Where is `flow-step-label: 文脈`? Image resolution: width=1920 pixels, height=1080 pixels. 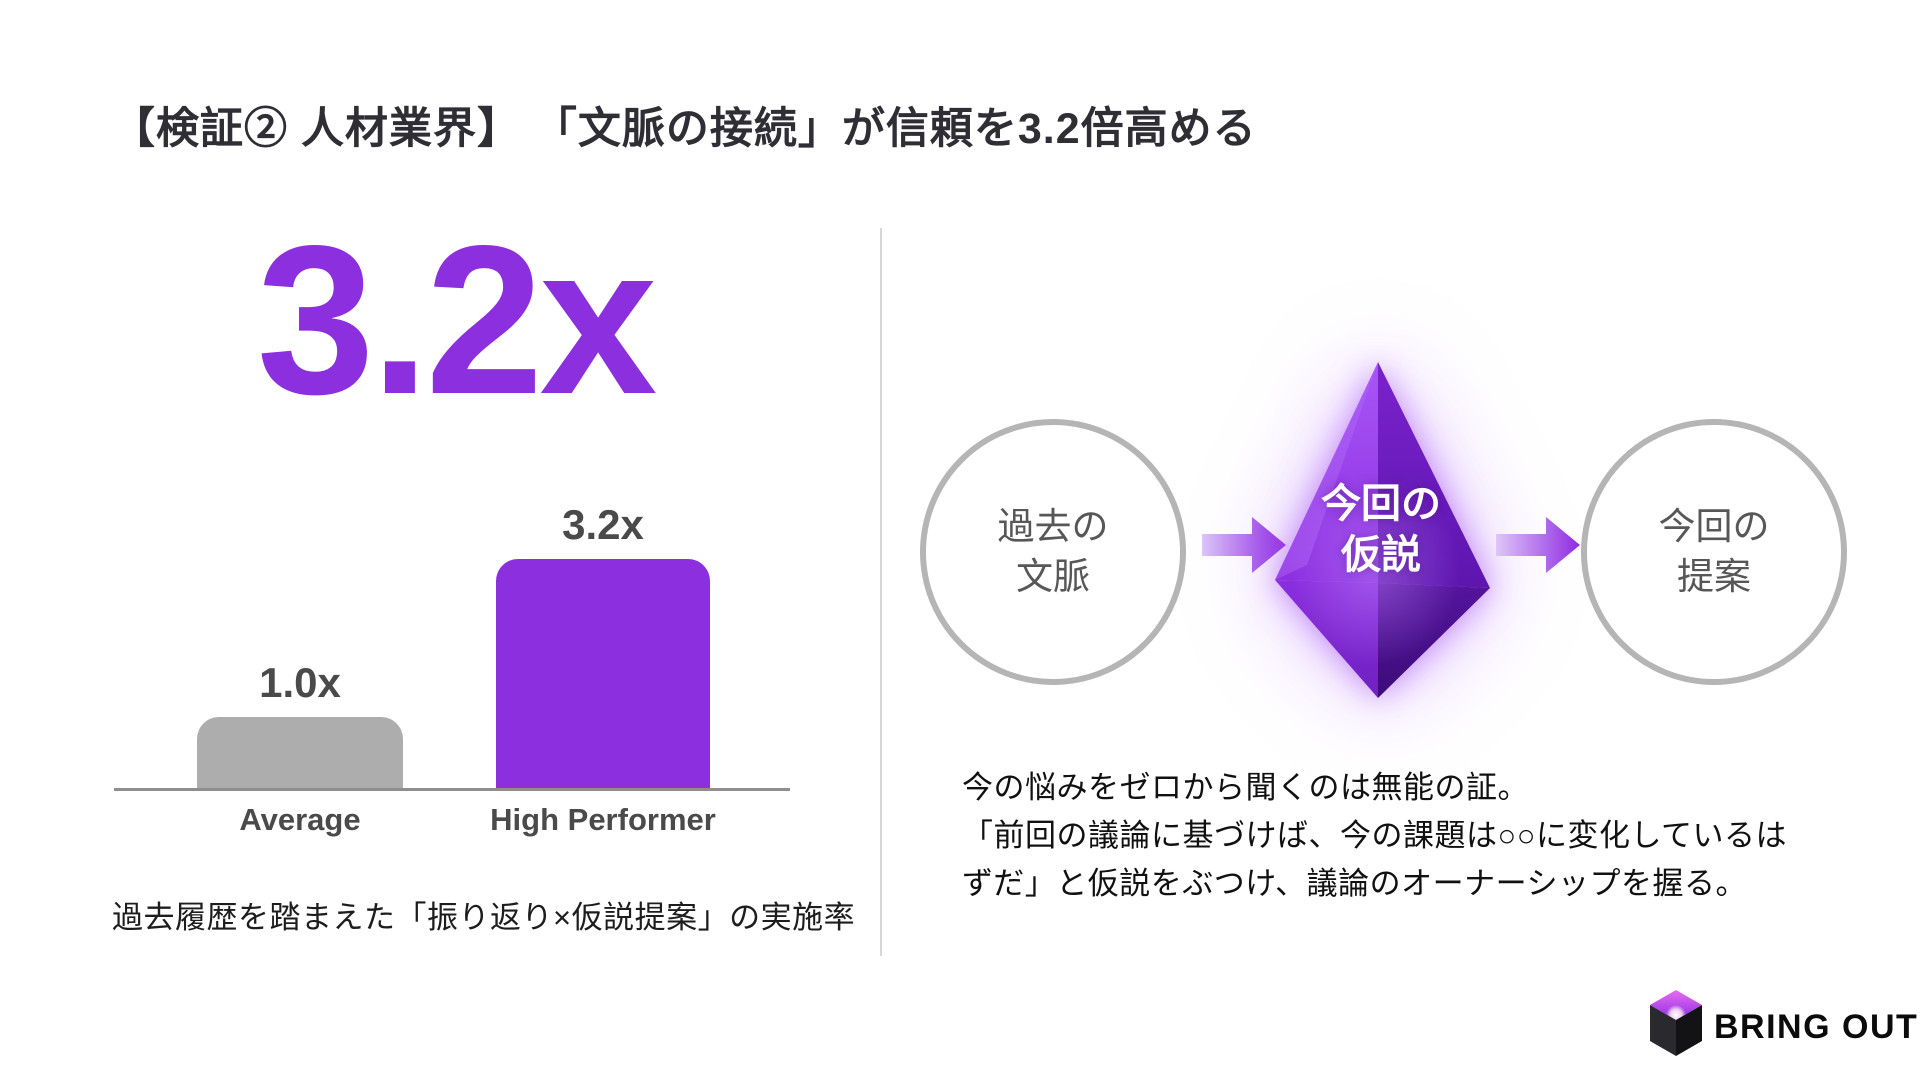
flow-step-label: 文脈 is located at coordinates (1053, 576).